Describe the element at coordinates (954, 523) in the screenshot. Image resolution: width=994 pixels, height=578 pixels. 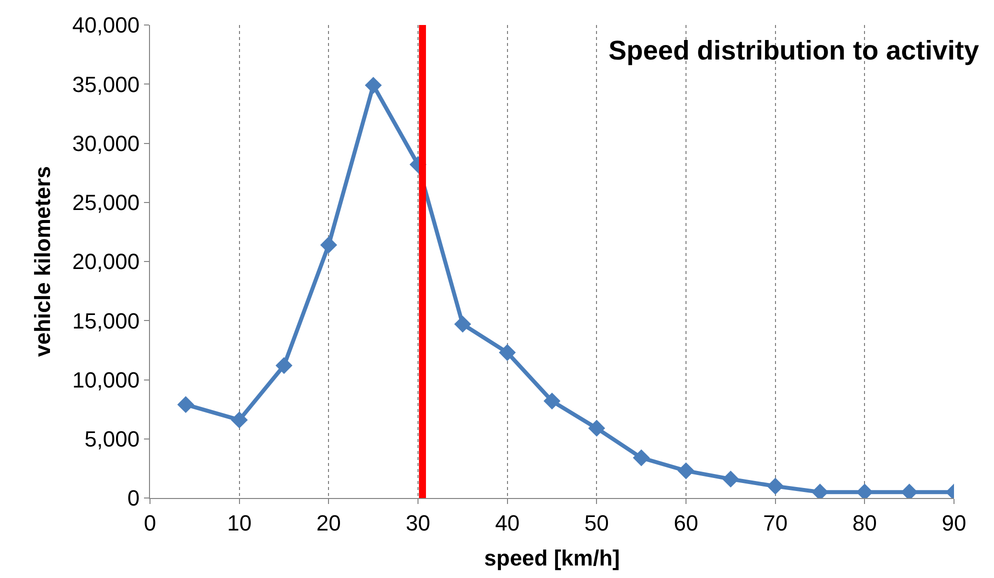
I see `x-tick-label: 90` at that location.